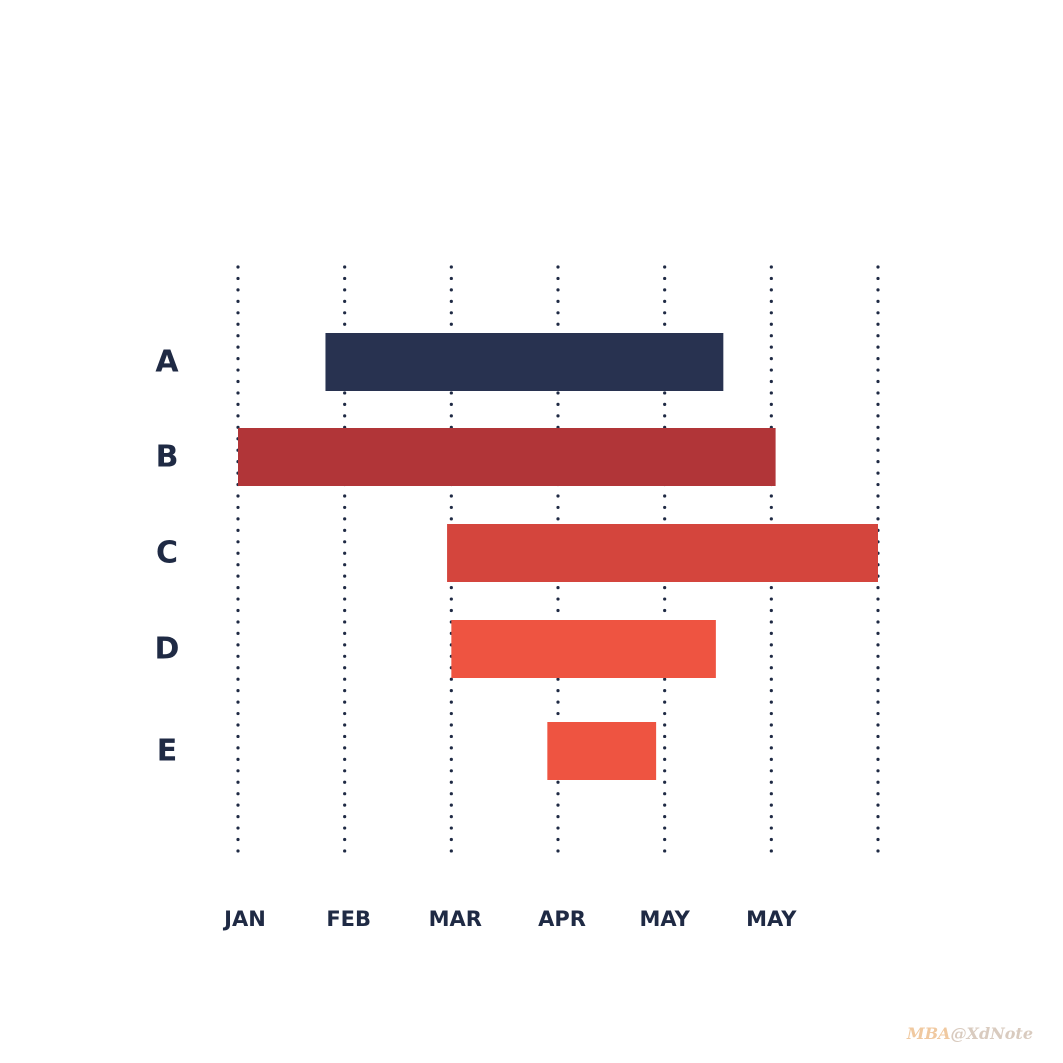  I want to click on row-label-b: B, so click(167, 457).